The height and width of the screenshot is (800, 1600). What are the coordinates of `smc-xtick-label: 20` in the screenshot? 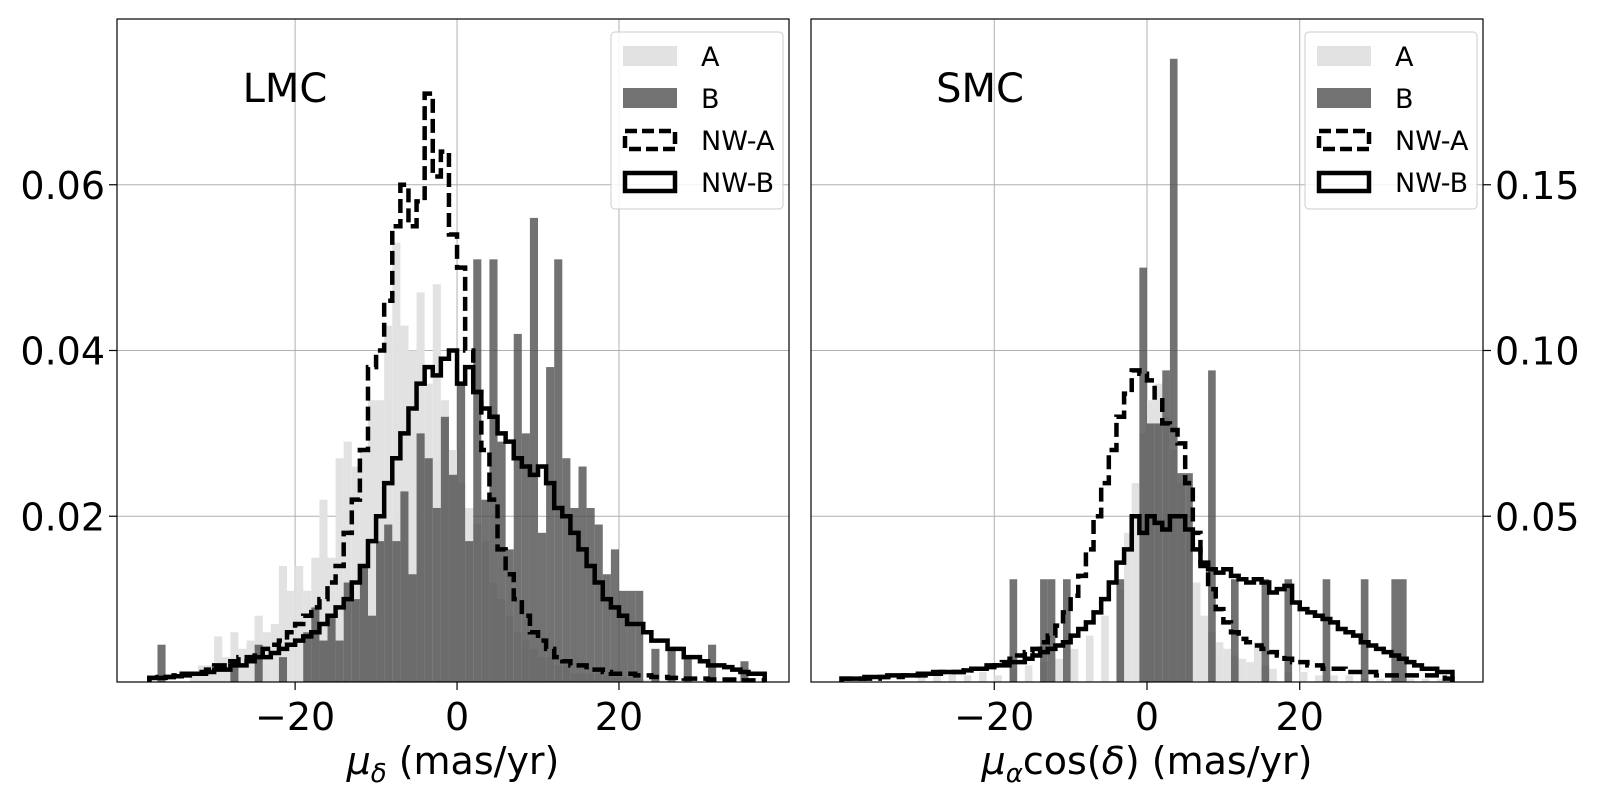 It's located at (1300, 717).